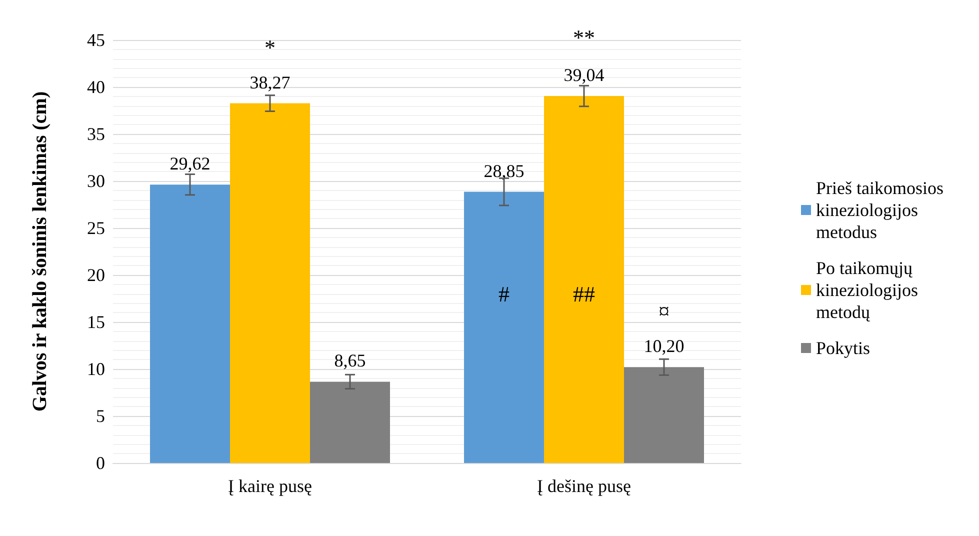 The width and height of the screenshot is (979, 536). Describe the element at coordinates (96, 134) in the screenshot. I see `y-tick-label: 35` at that location.